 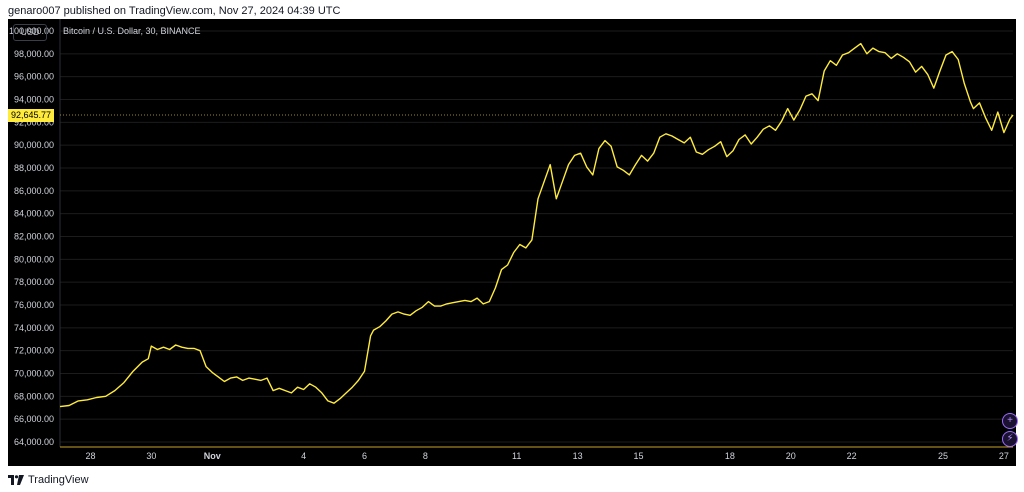 What do you see at coordinates (34, 419) in the screenshot?
I see `y-tick-label: 66,000.00` at bounding box center [34, 419].